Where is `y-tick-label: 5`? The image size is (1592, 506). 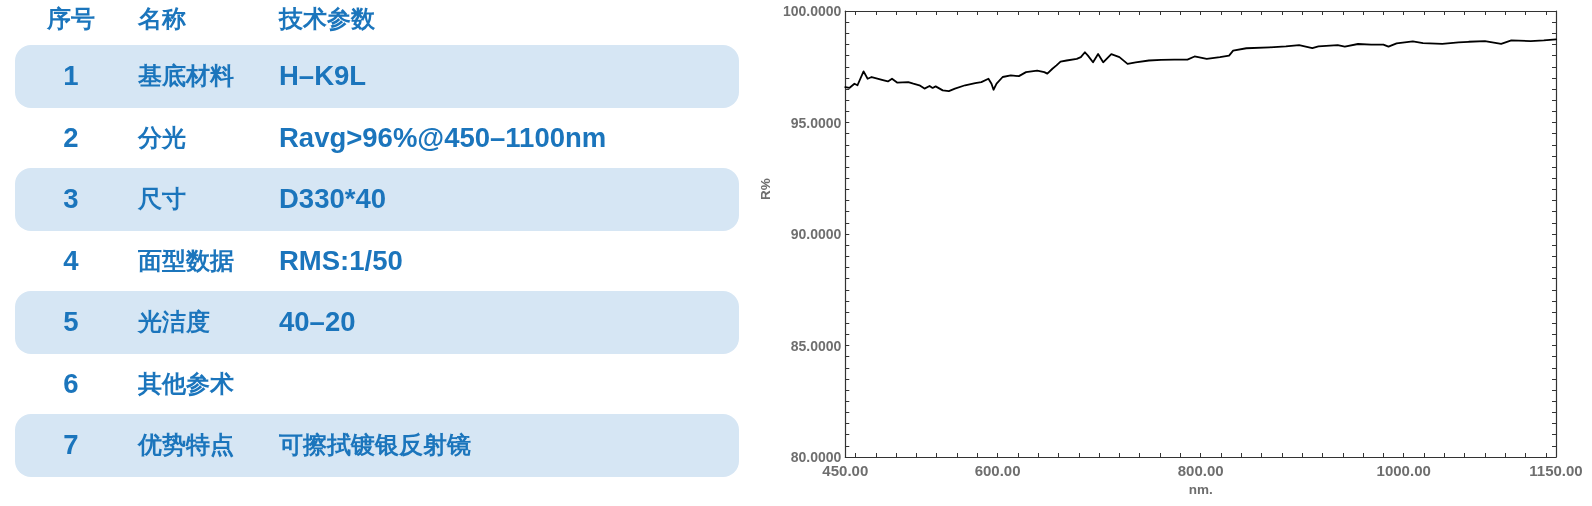 y-tick-label: 5 is located at coordinates (71, 322).